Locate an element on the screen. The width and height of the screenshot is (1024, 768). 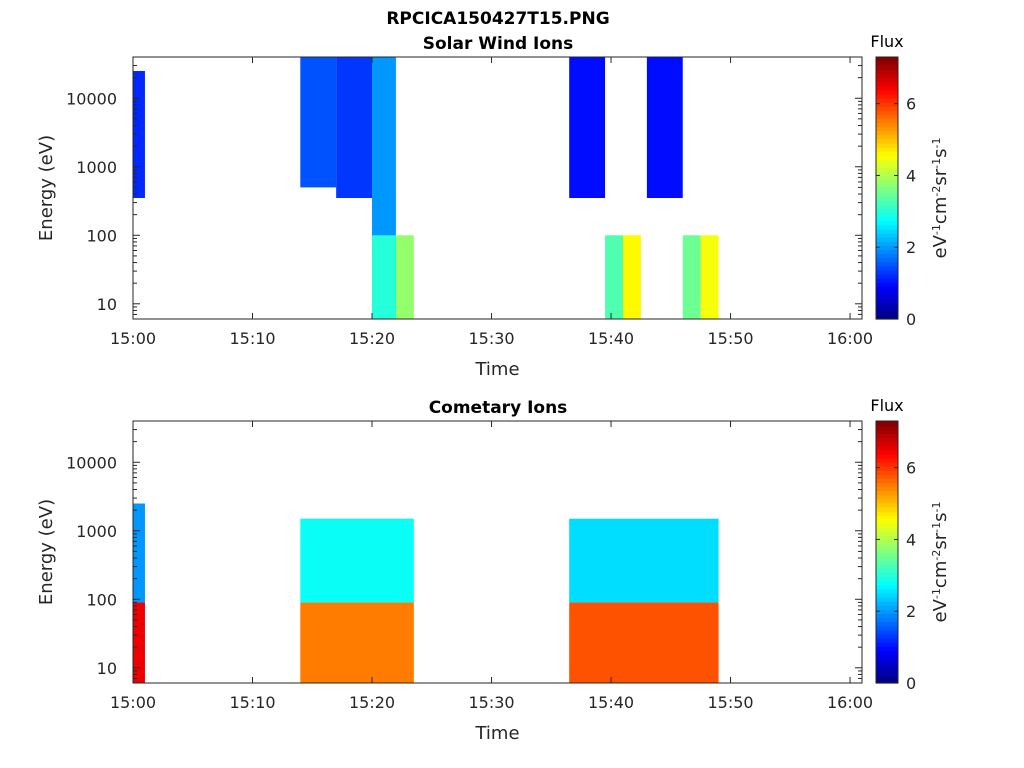
x-tick-label: 15:00 is located at coordinates (133, 338).